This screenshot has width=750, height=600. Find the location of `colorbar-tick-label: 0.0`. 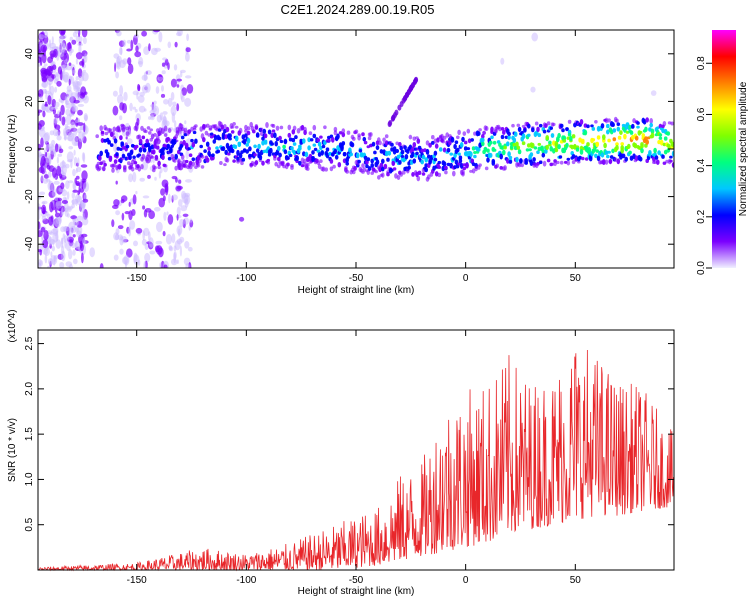

colorbar-tick-label: 0.0 is located at coordinates (701, 268).